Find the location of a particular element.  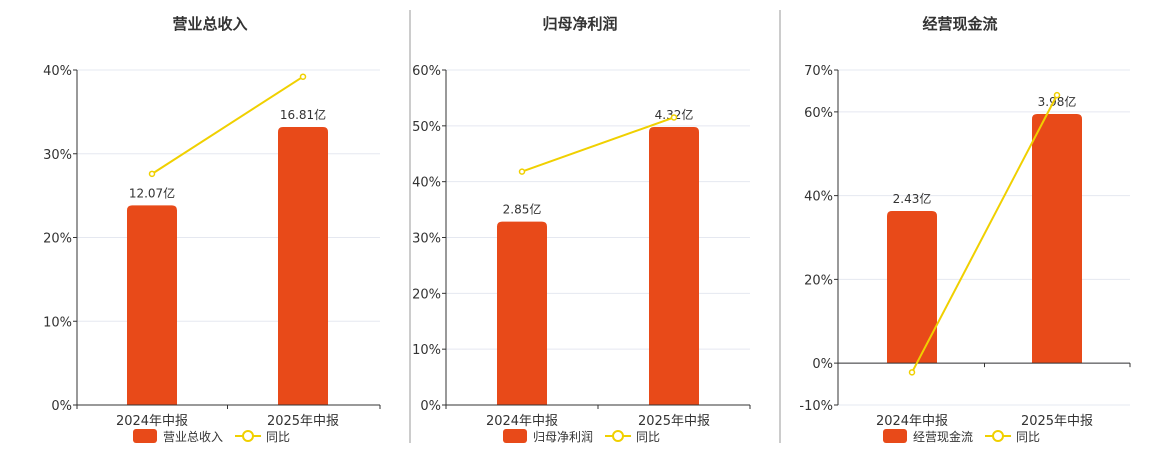

bar-data-label: 16.81亿 is located at coordinates (303, 114).